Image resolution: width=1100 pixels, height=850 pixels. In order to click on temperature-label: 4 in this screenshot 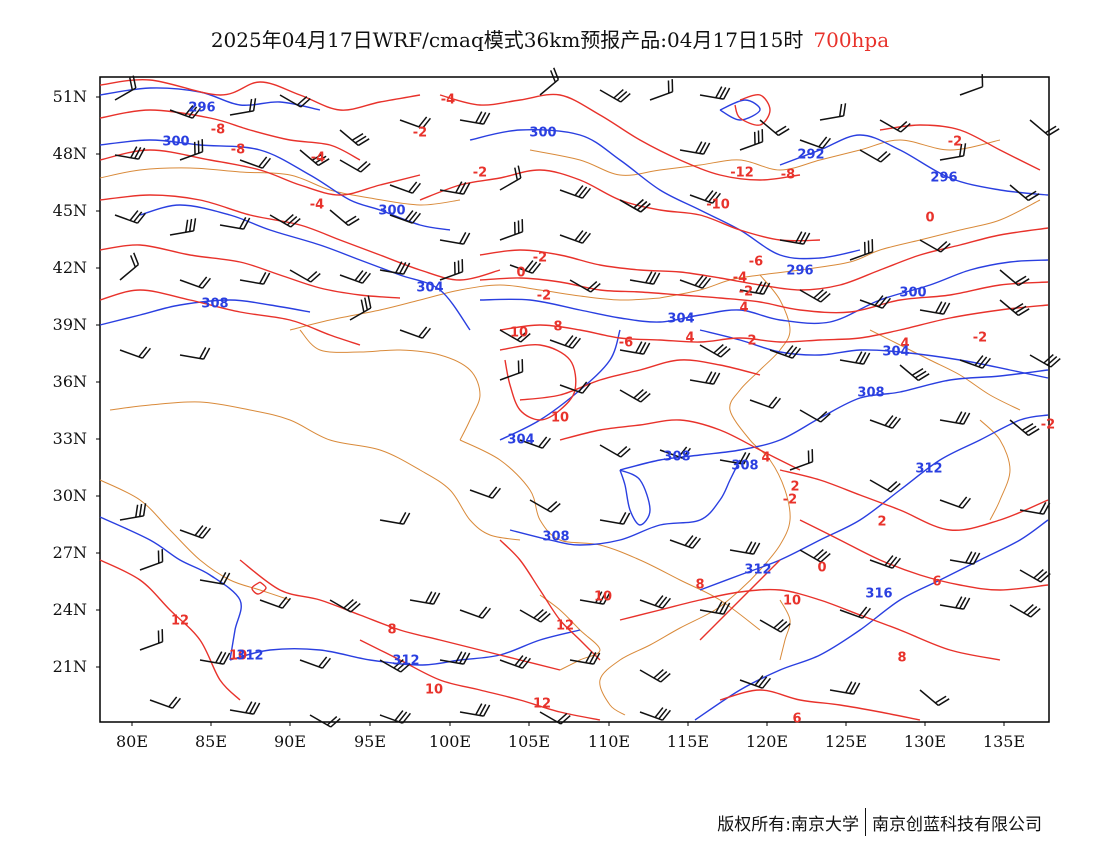, I will do `click(689, 338)`.